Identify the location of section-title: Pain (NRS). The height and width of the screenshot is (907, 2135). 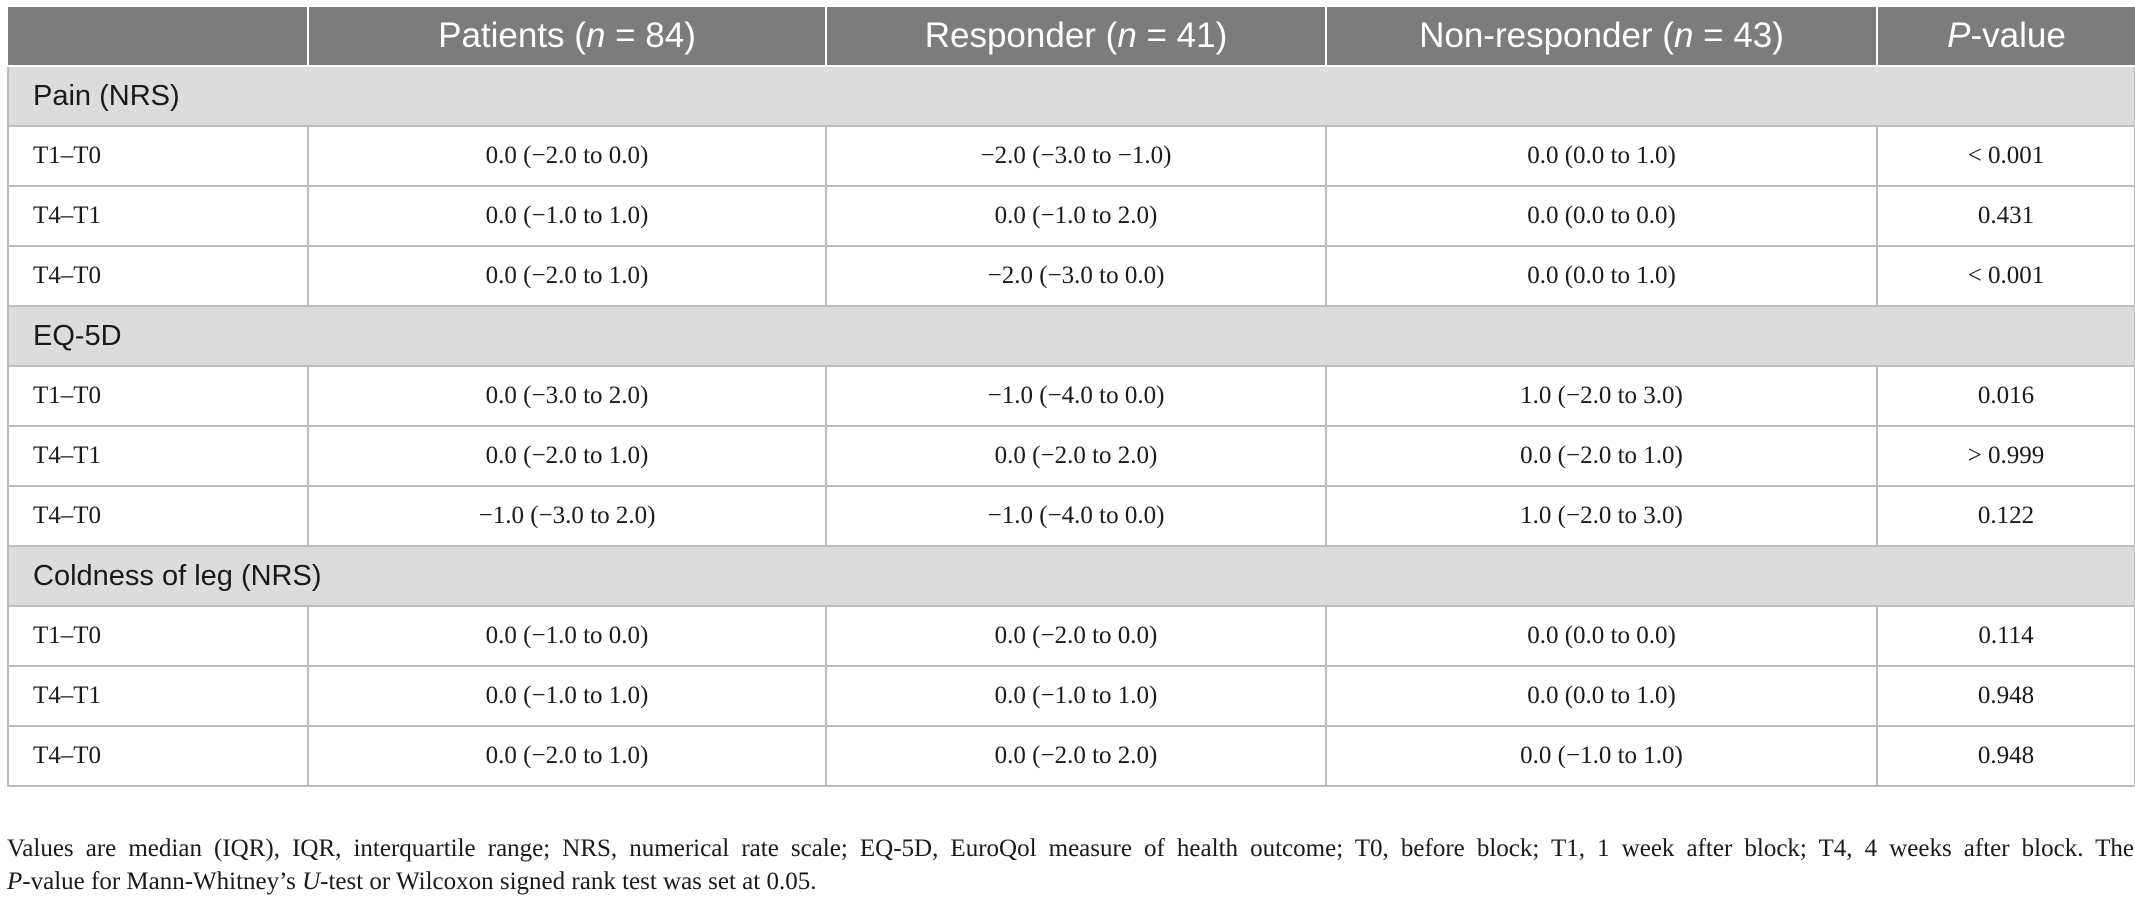
(1071, 96).